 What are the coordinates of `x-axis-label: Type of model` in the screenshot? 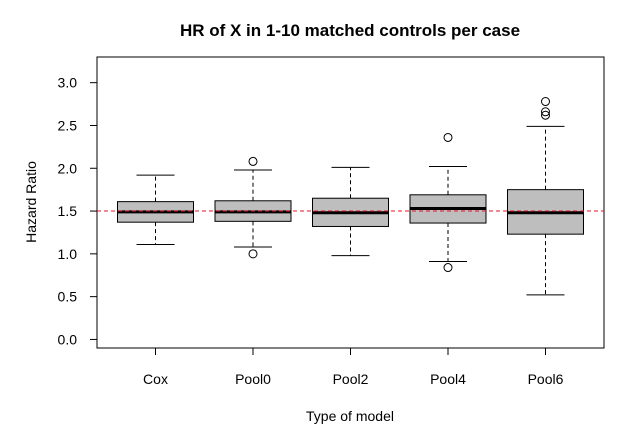 It's located at (350, 416).